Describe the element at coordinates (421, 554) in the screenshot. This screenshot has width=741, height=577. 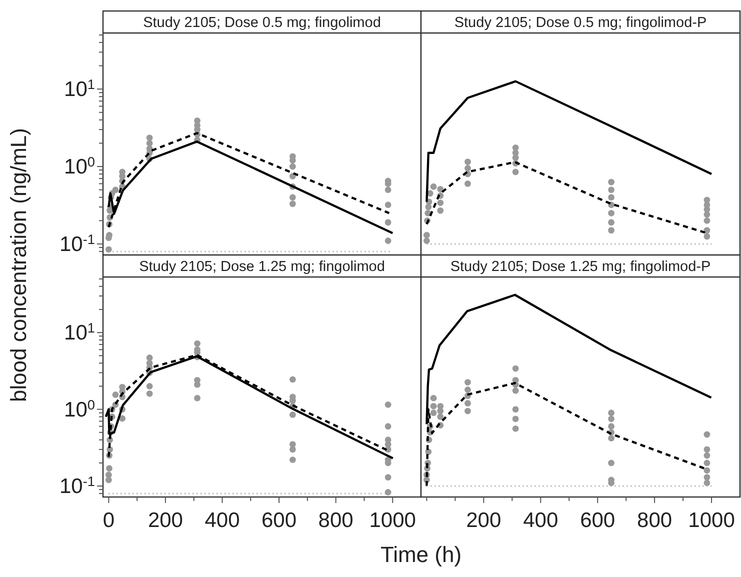
I see `x-axis-title: Time (h)` at that location.